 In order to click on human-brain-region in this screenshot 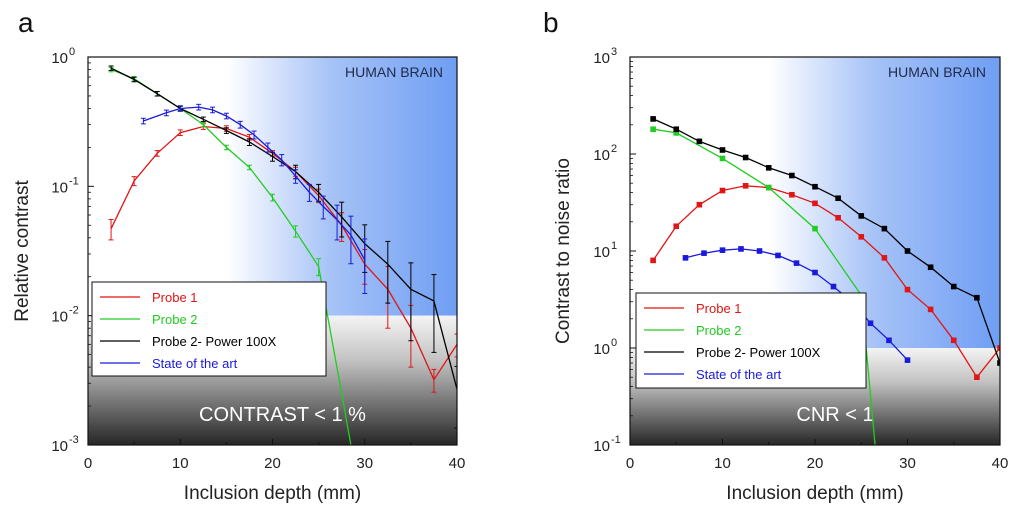, I will do `click(341, 186)`.